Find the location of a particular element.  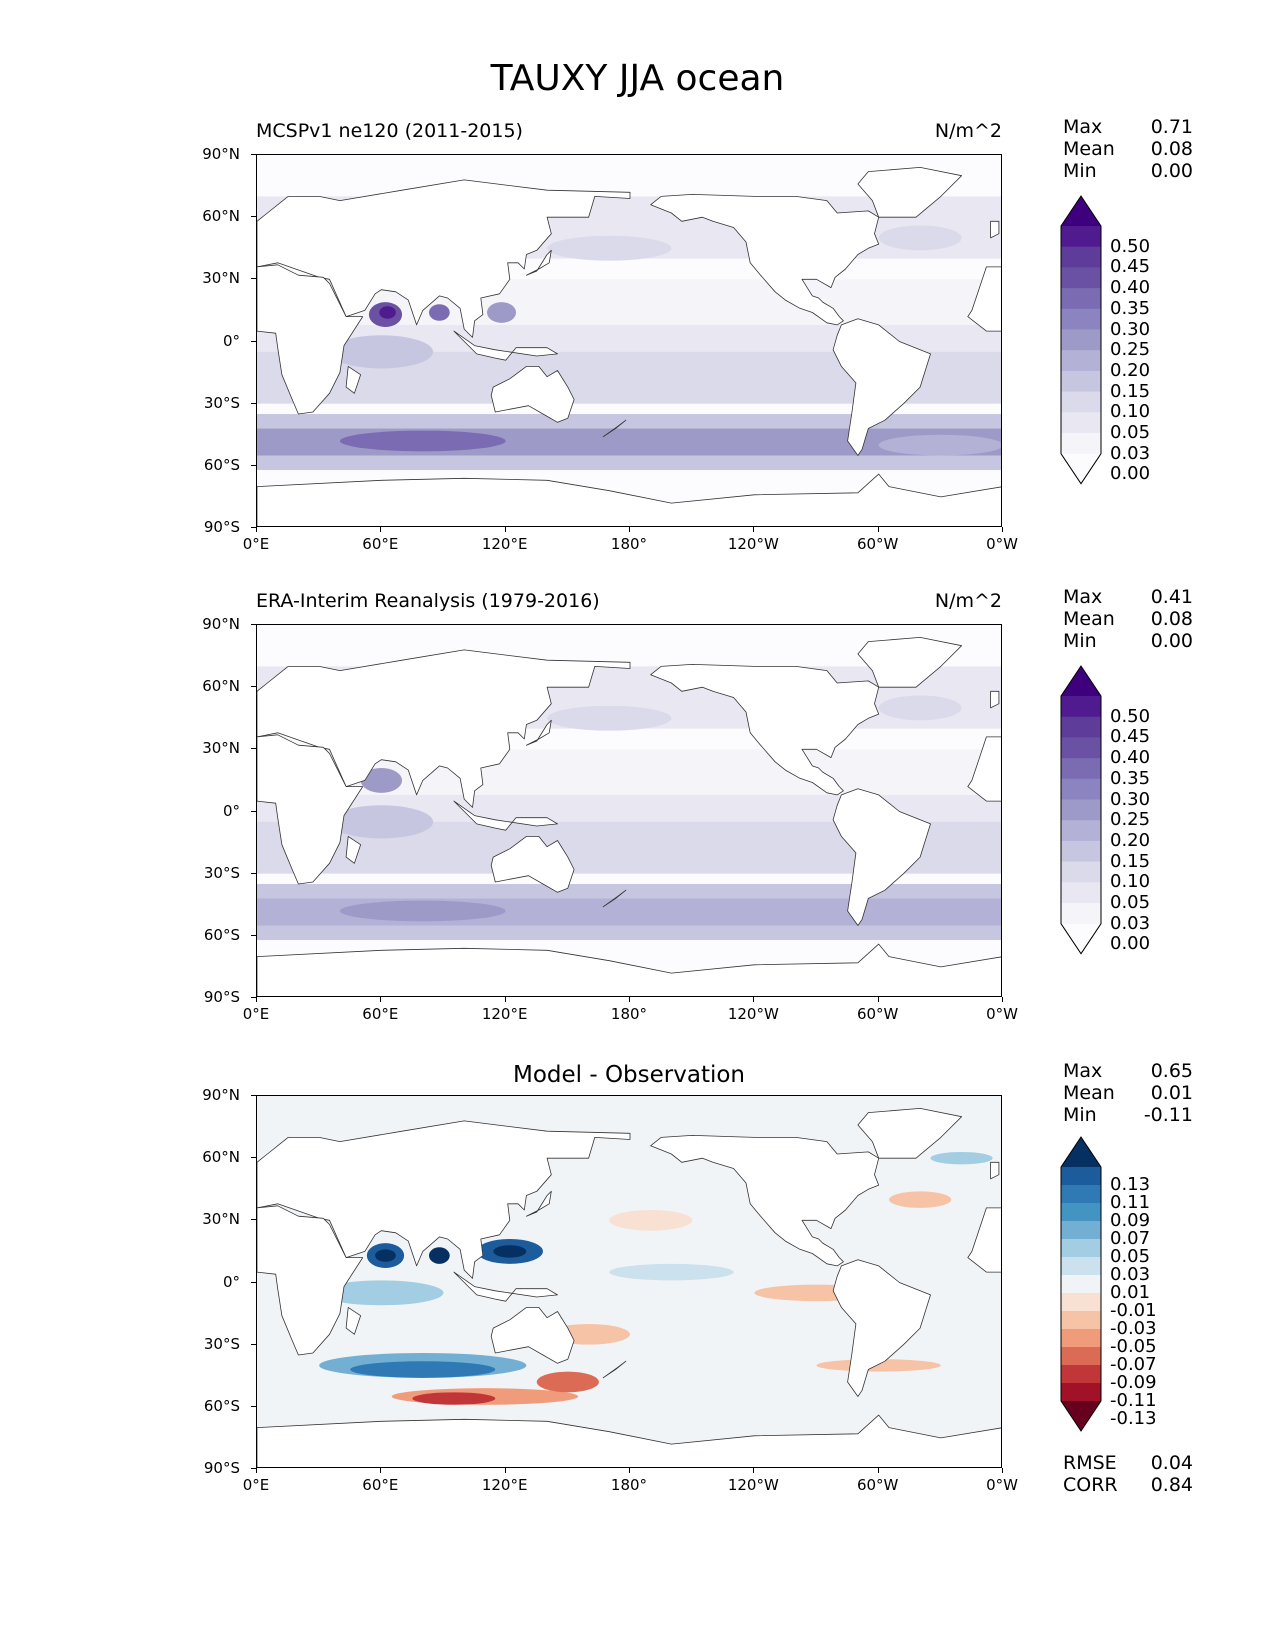

diff-tasman-negative is located at coordinates (567, 1382).